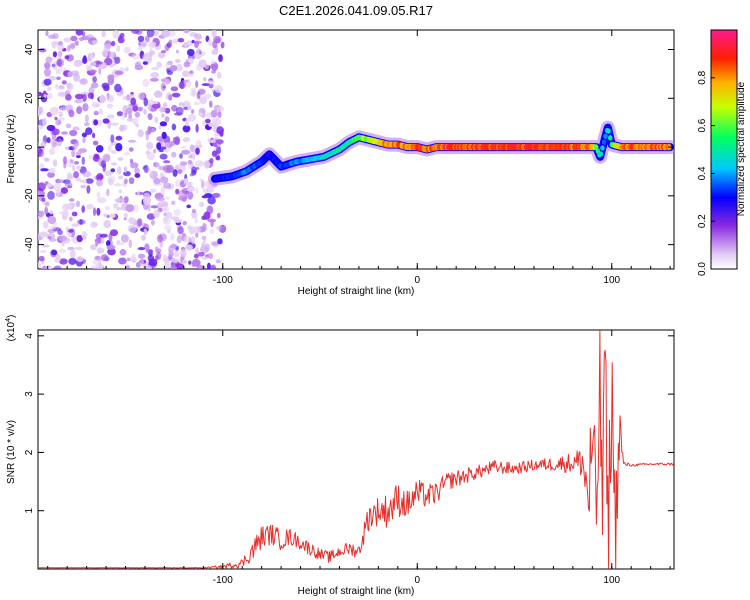 Image resolution: width=750 pixels, height=600 pixels. Describe the element at coordinates (604, 142) in the screenshot. I see `ridge-cell` at that location.